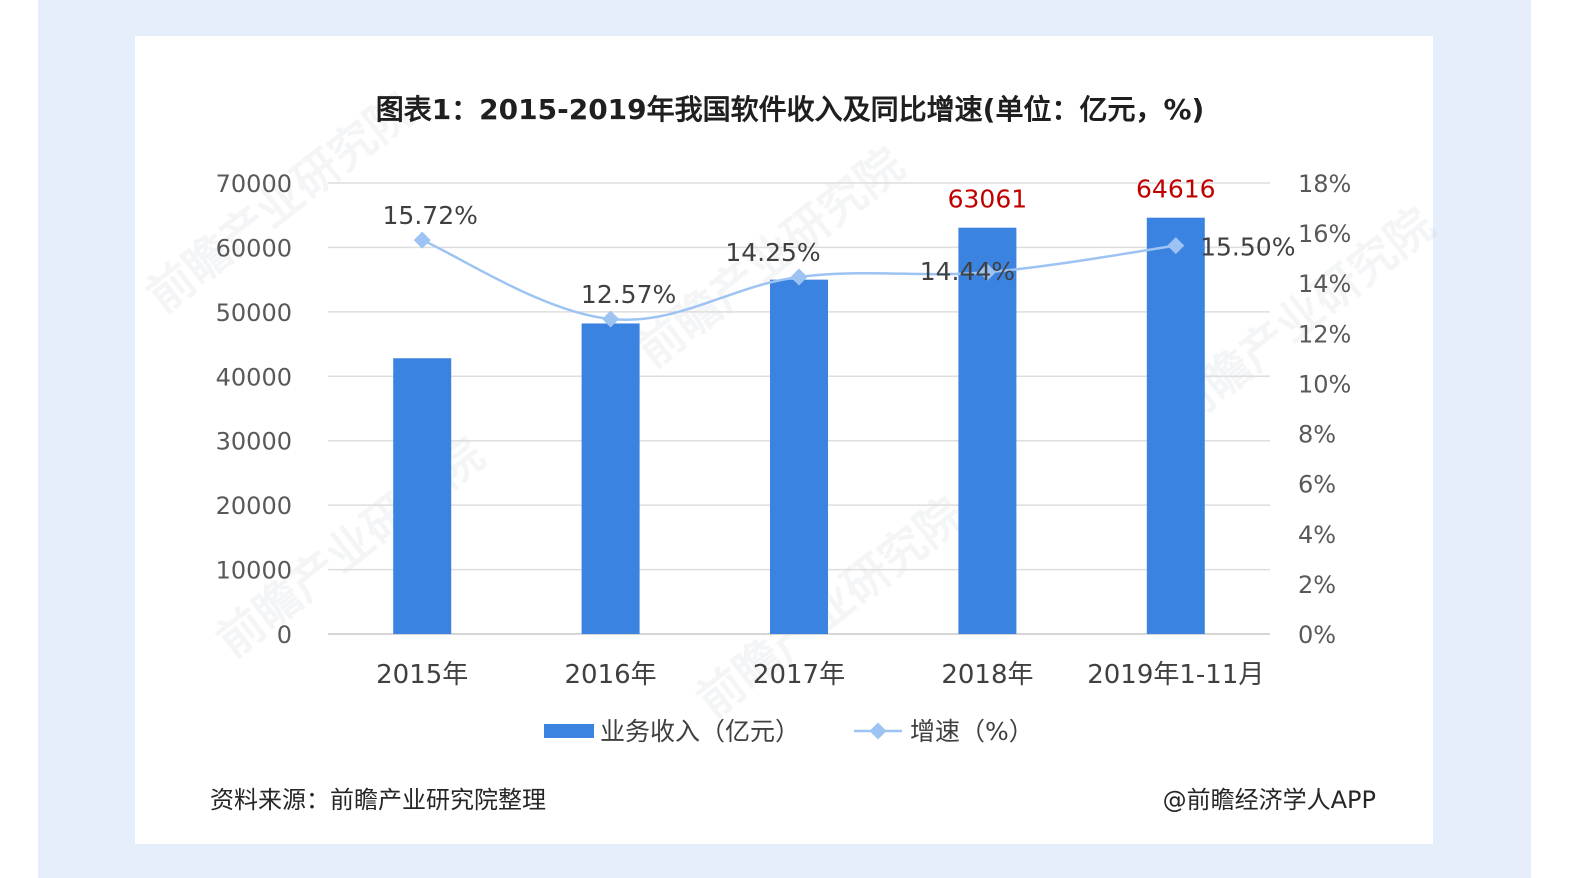 The height and width of the screenshot is (878, 1577). I want to click on left-tick-label: 30000, so click(254, 442).